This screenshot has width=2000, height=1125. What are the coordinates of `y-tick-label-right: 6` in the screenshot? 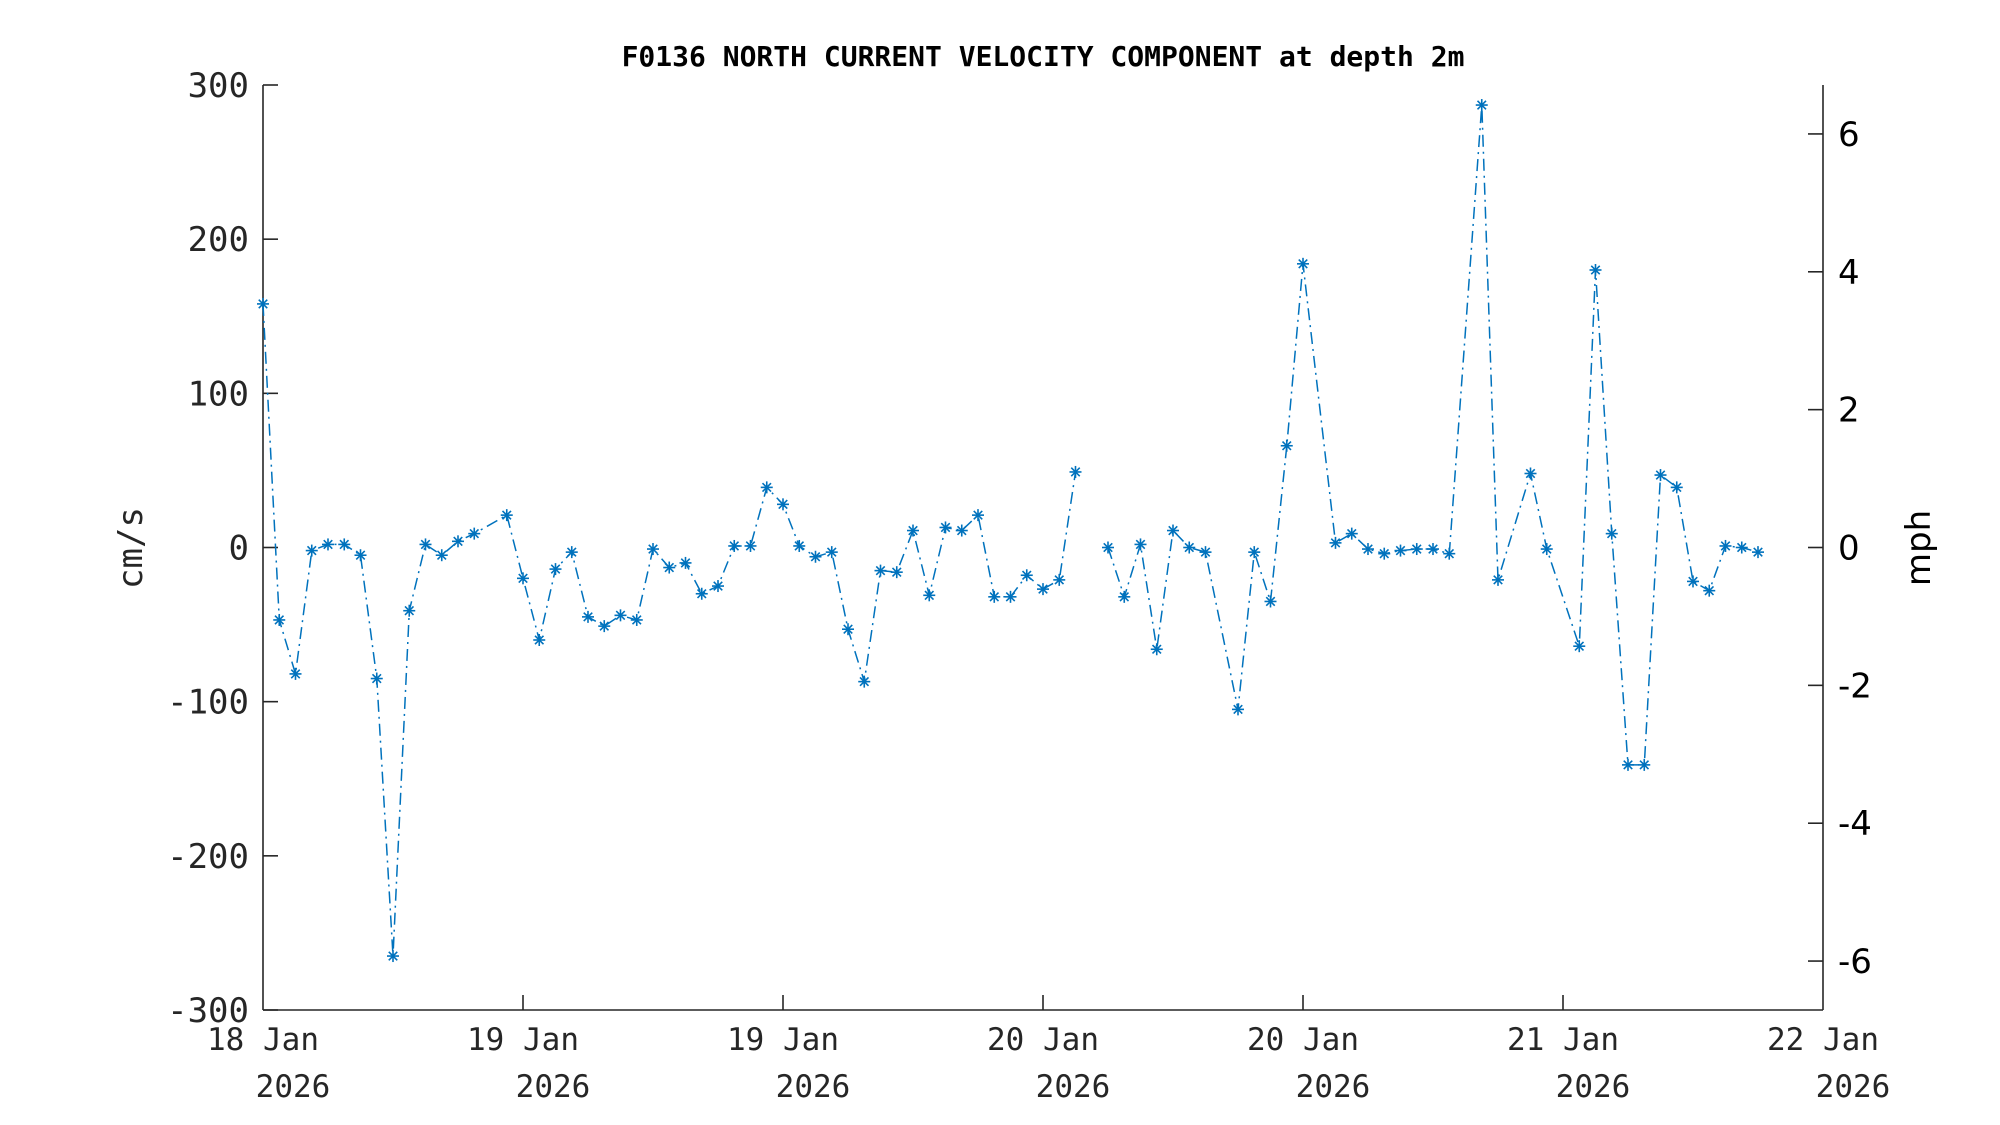 It's located at (1849, 135).